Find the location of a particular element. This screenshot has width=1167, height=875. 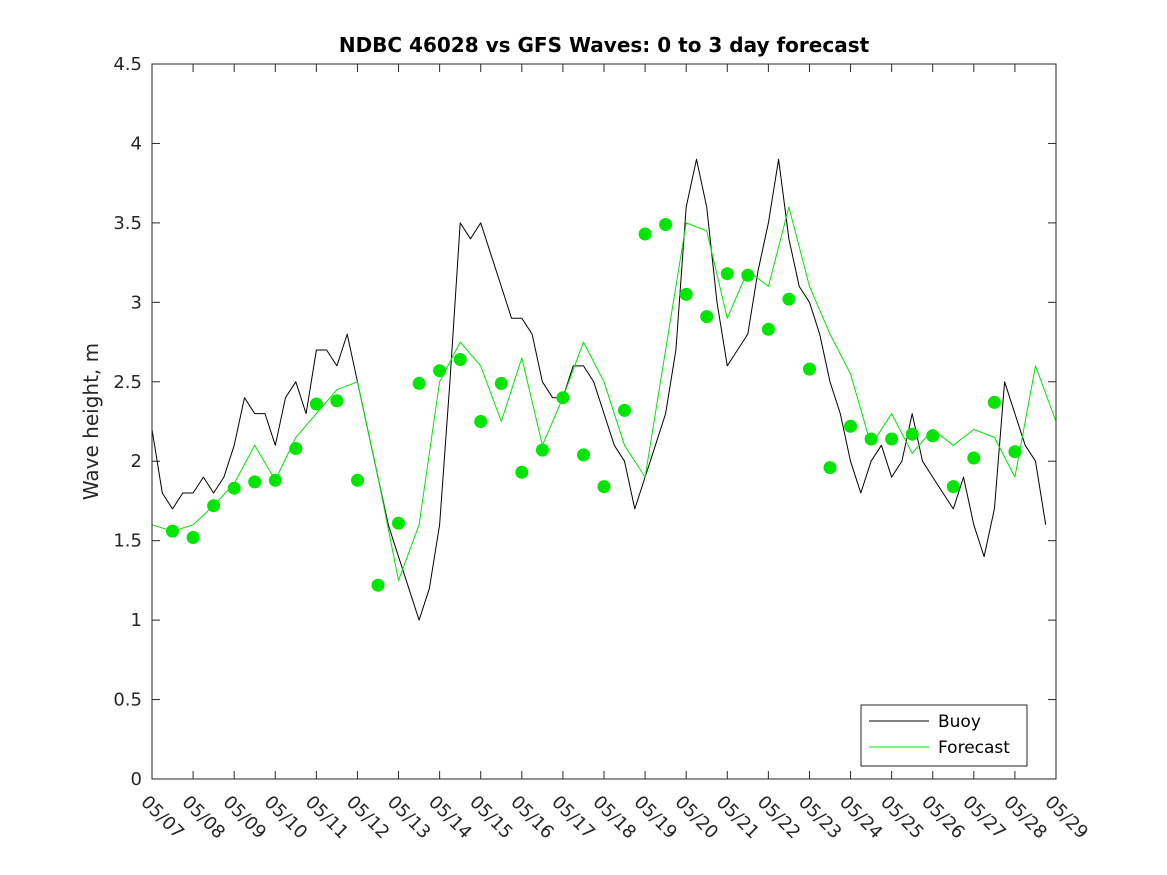

y-tick-label: 4.5 is located at coordinates (127, 64).